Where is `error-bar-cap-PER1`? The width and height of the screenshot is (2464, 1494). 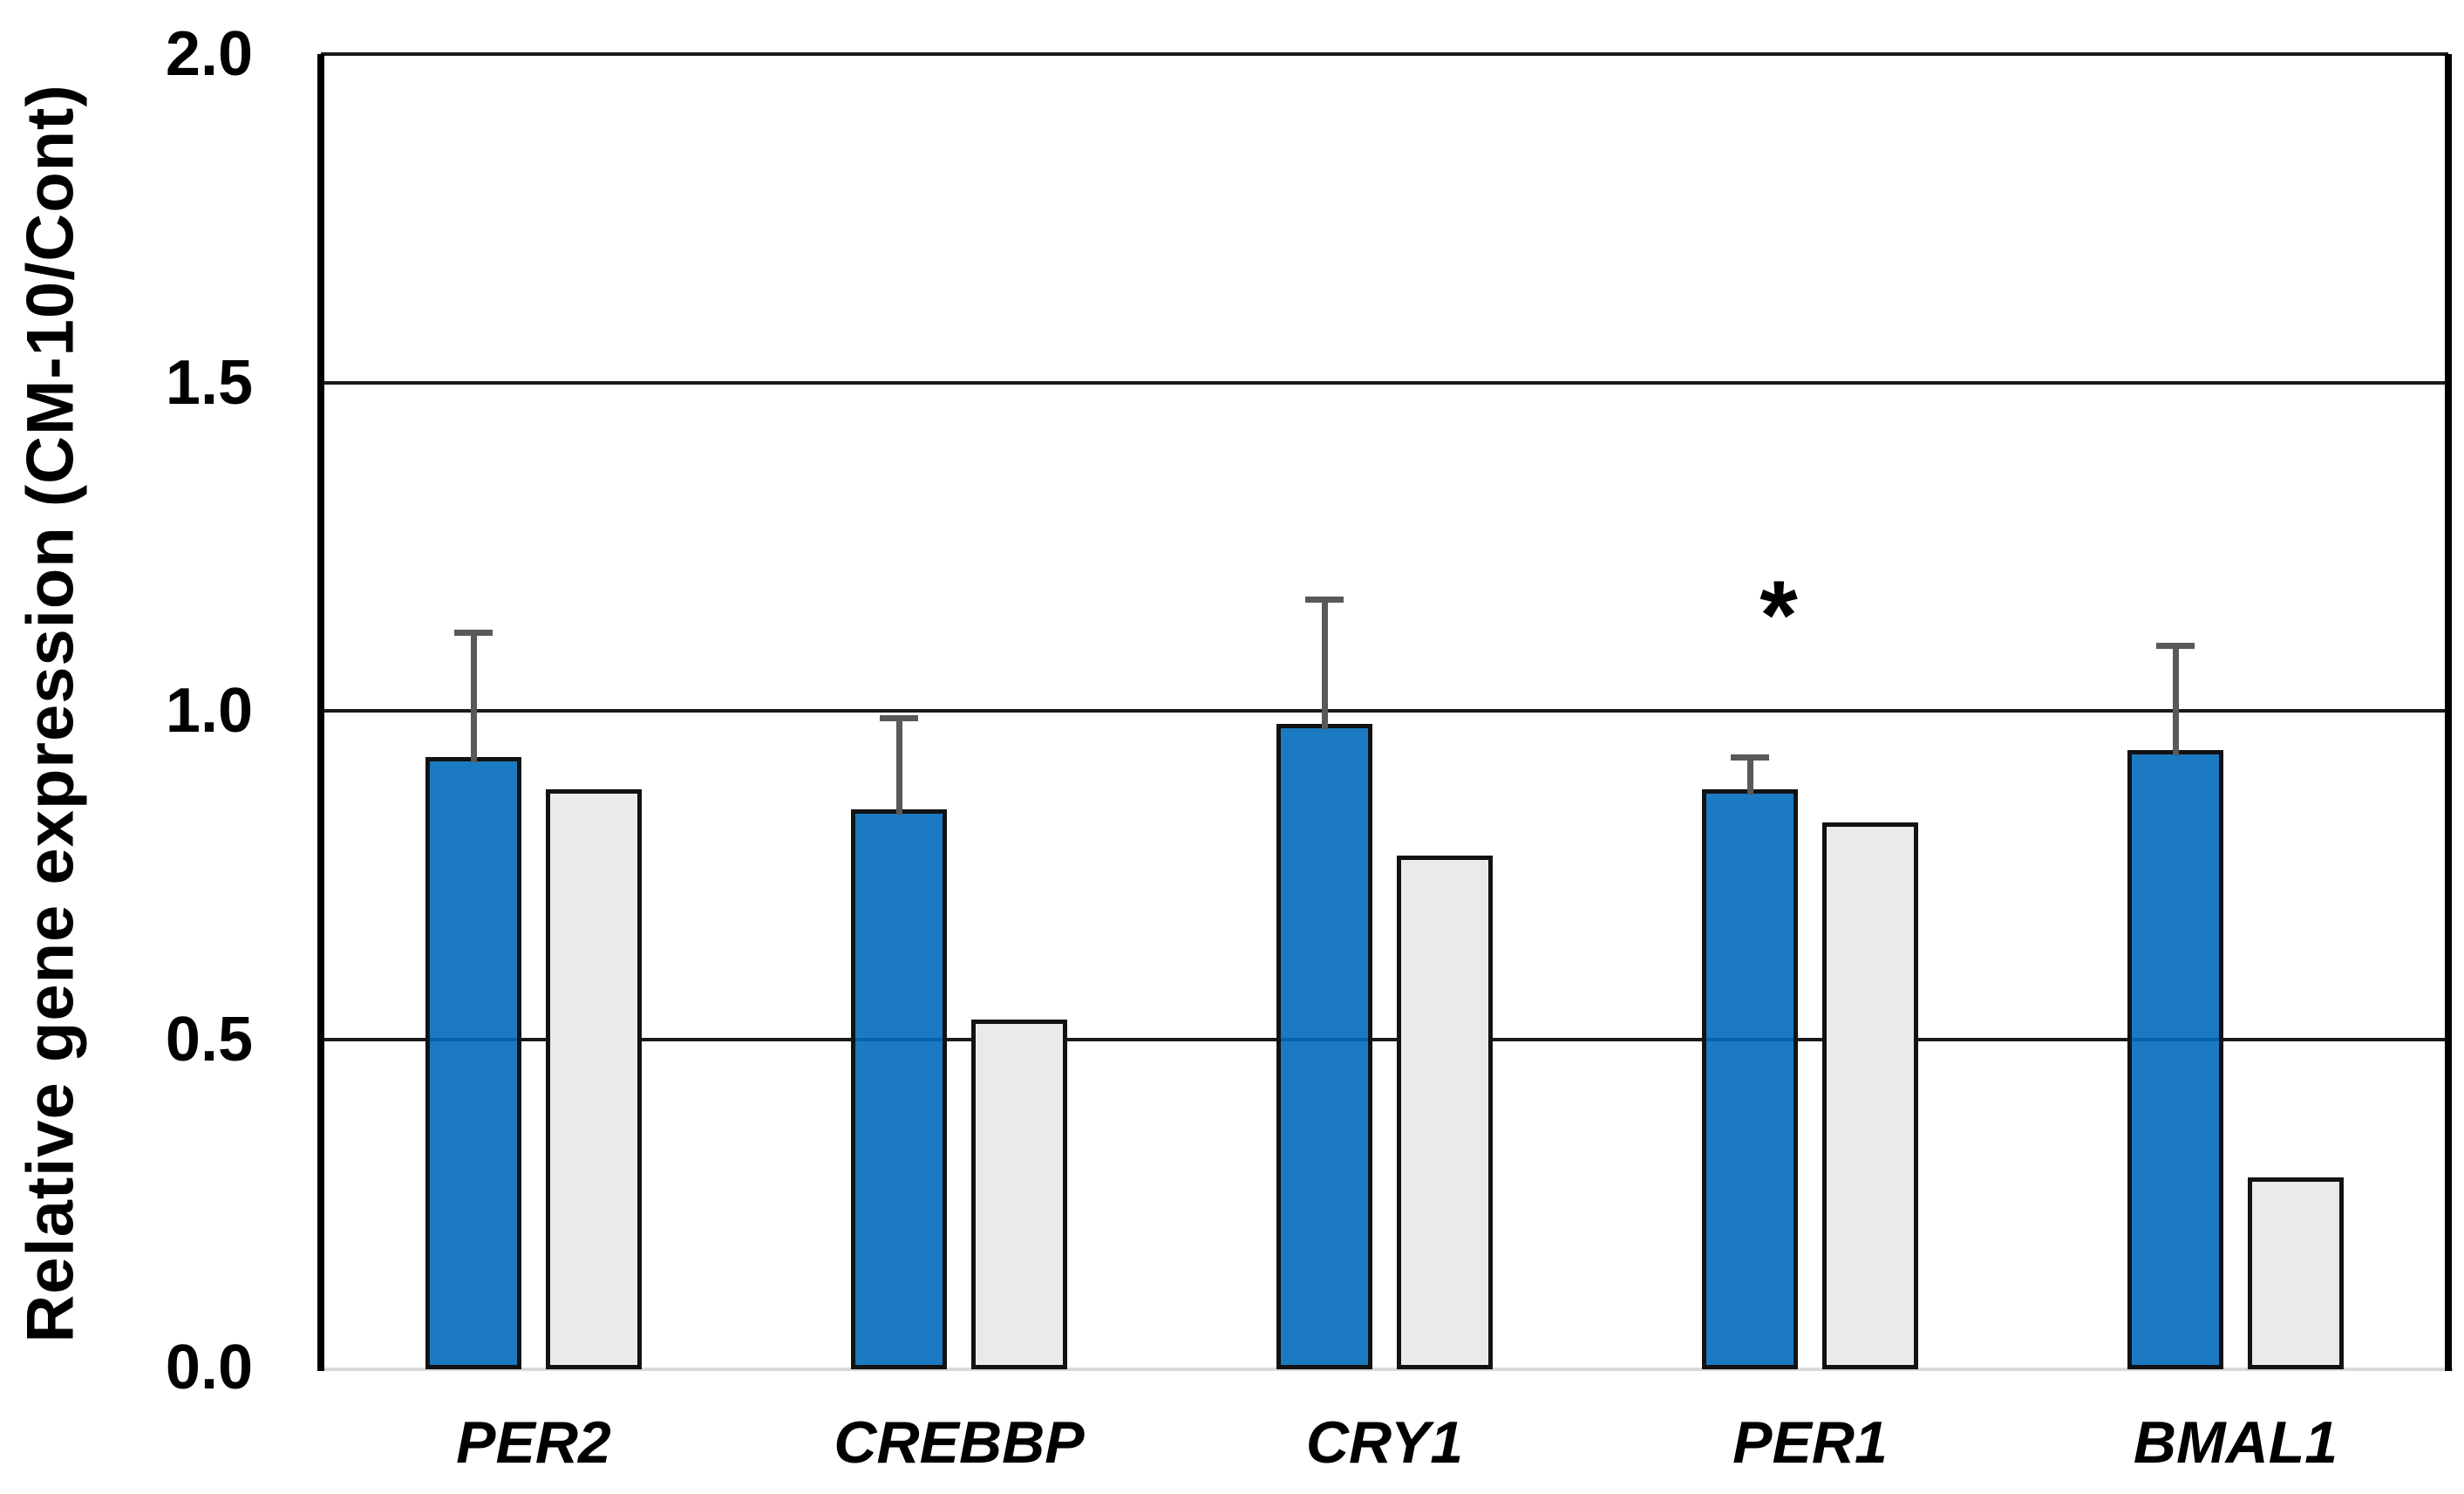 error-bar-cap-PER1 is located at coordinates (1750, 757).